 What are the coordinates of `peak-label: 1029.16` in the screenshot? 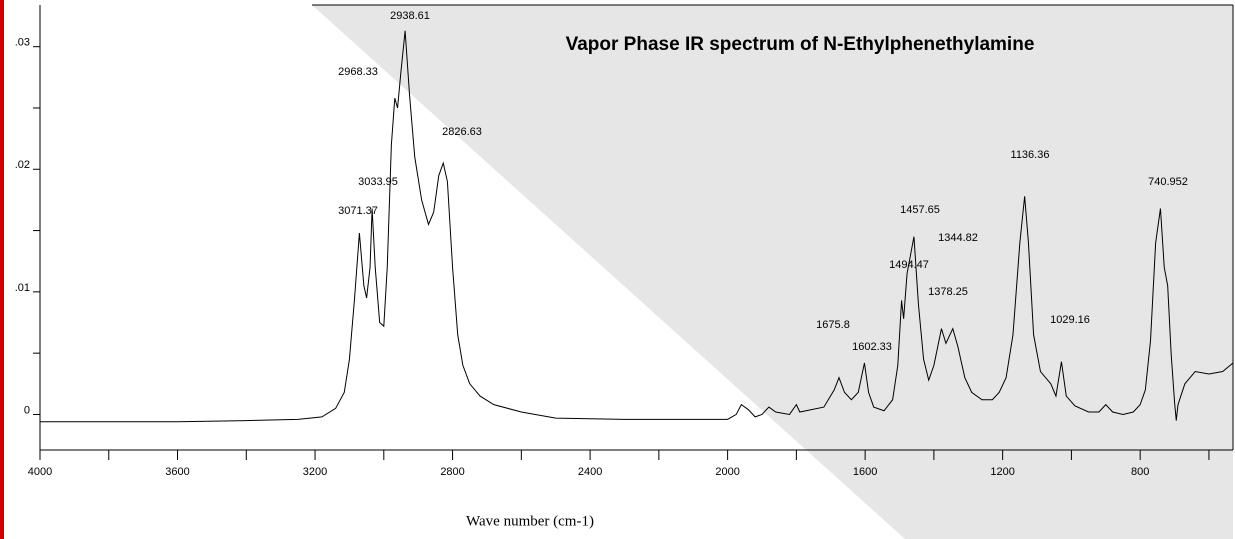 It's located at (1070, 320).